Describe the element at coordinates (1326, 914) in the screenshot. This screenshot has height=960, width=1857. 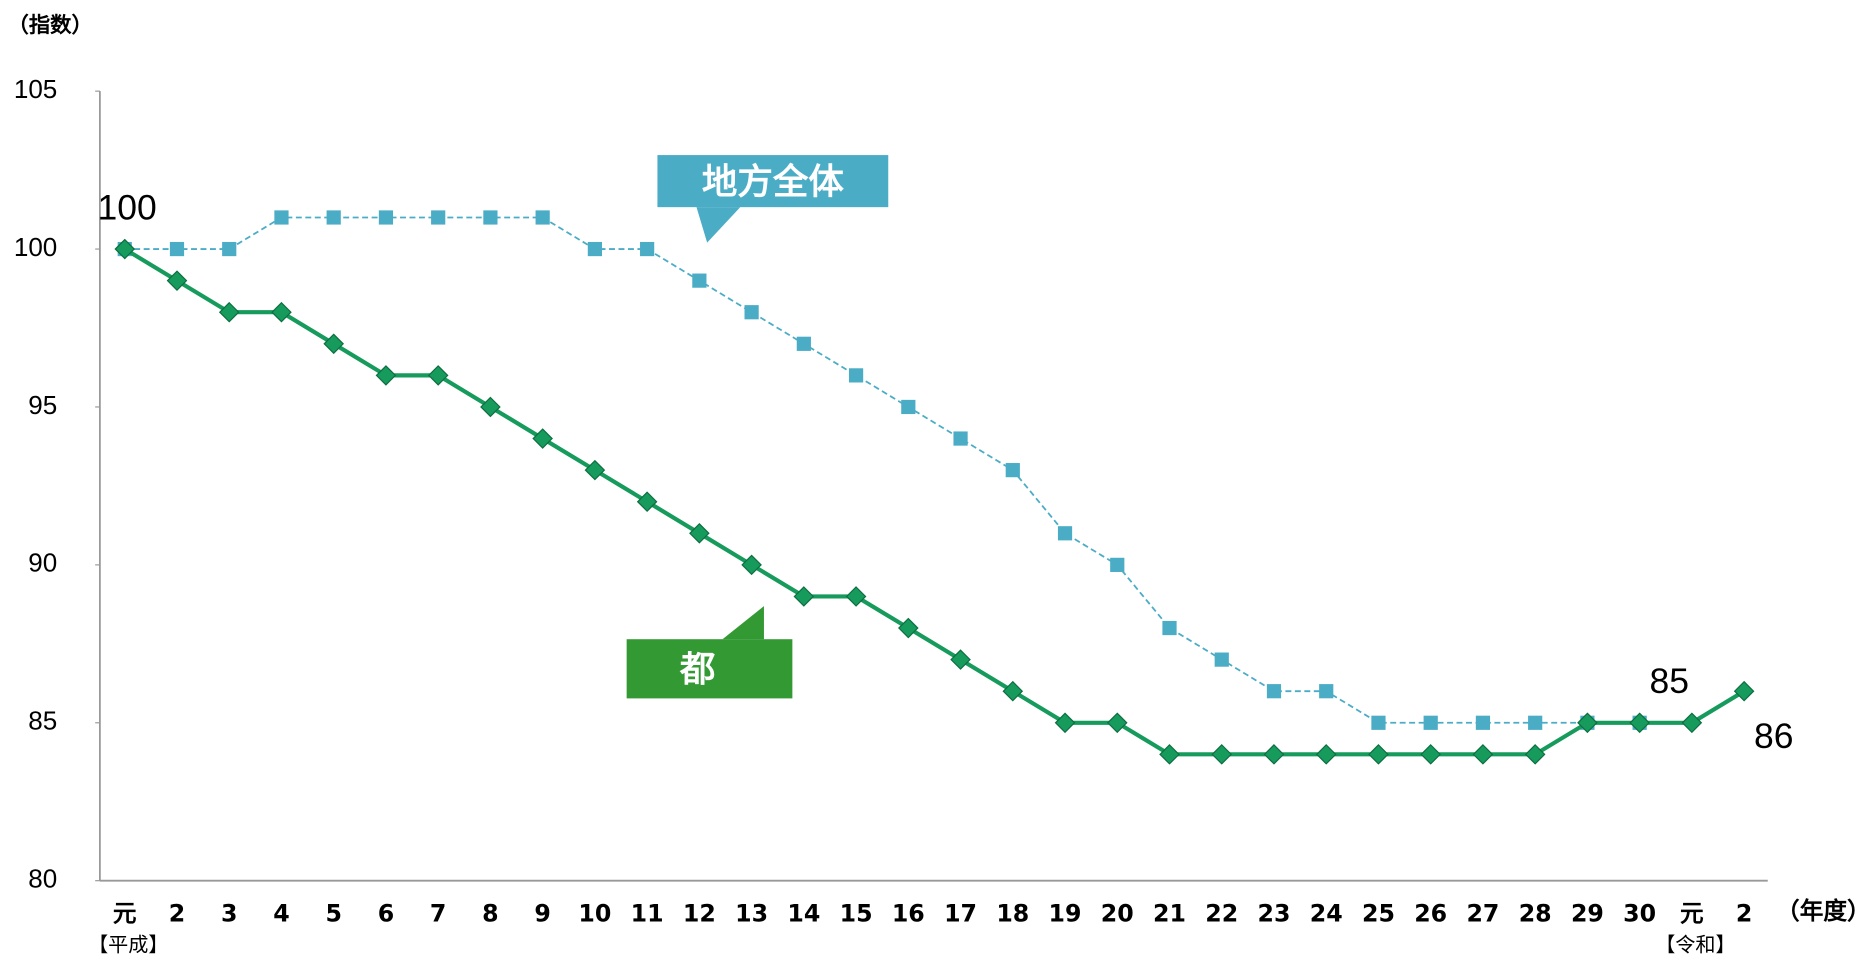
I see `x-tick-label: 24` at that location.